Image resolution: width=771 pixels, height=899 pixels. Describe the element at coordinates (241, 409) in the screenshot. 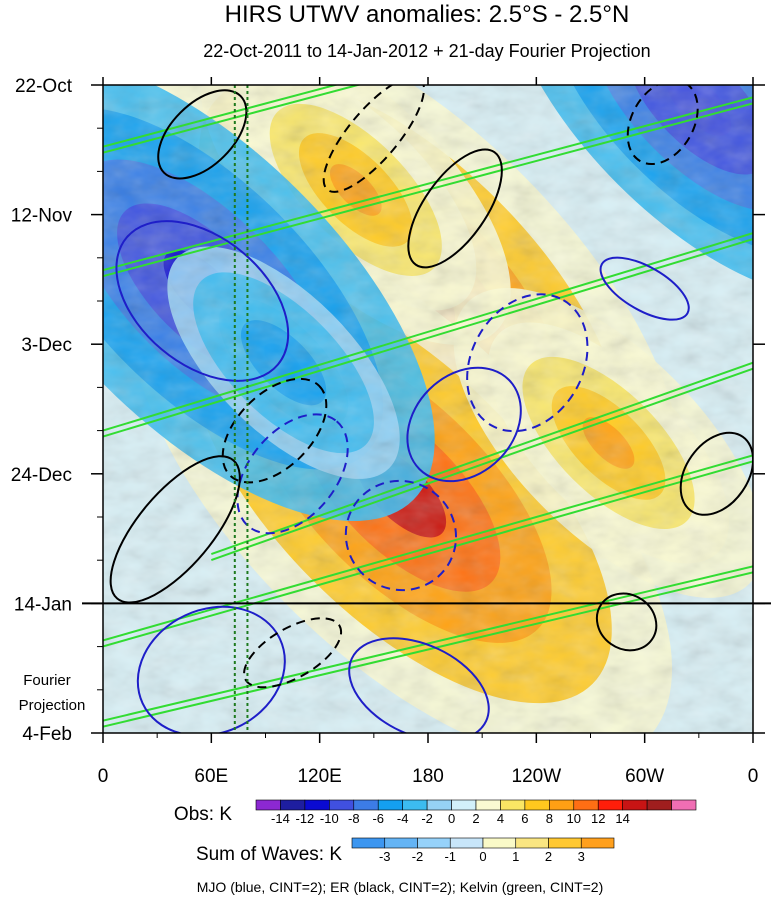

I see `reference-lines` at that location.